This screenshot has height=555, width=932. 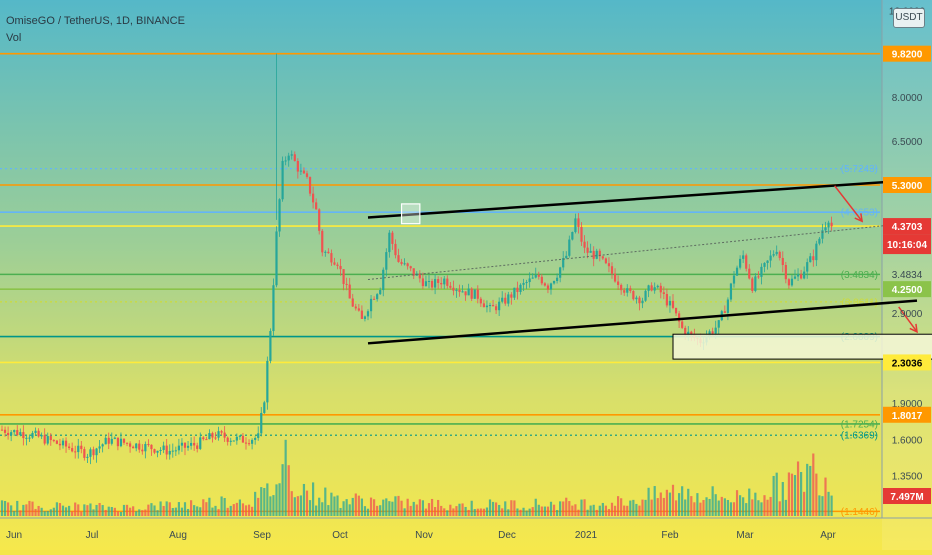 What do you see at coordinates (907, 404) in the screenshot?
I see `y-tick-10: 1.9000` at bounding box center [907, 404].